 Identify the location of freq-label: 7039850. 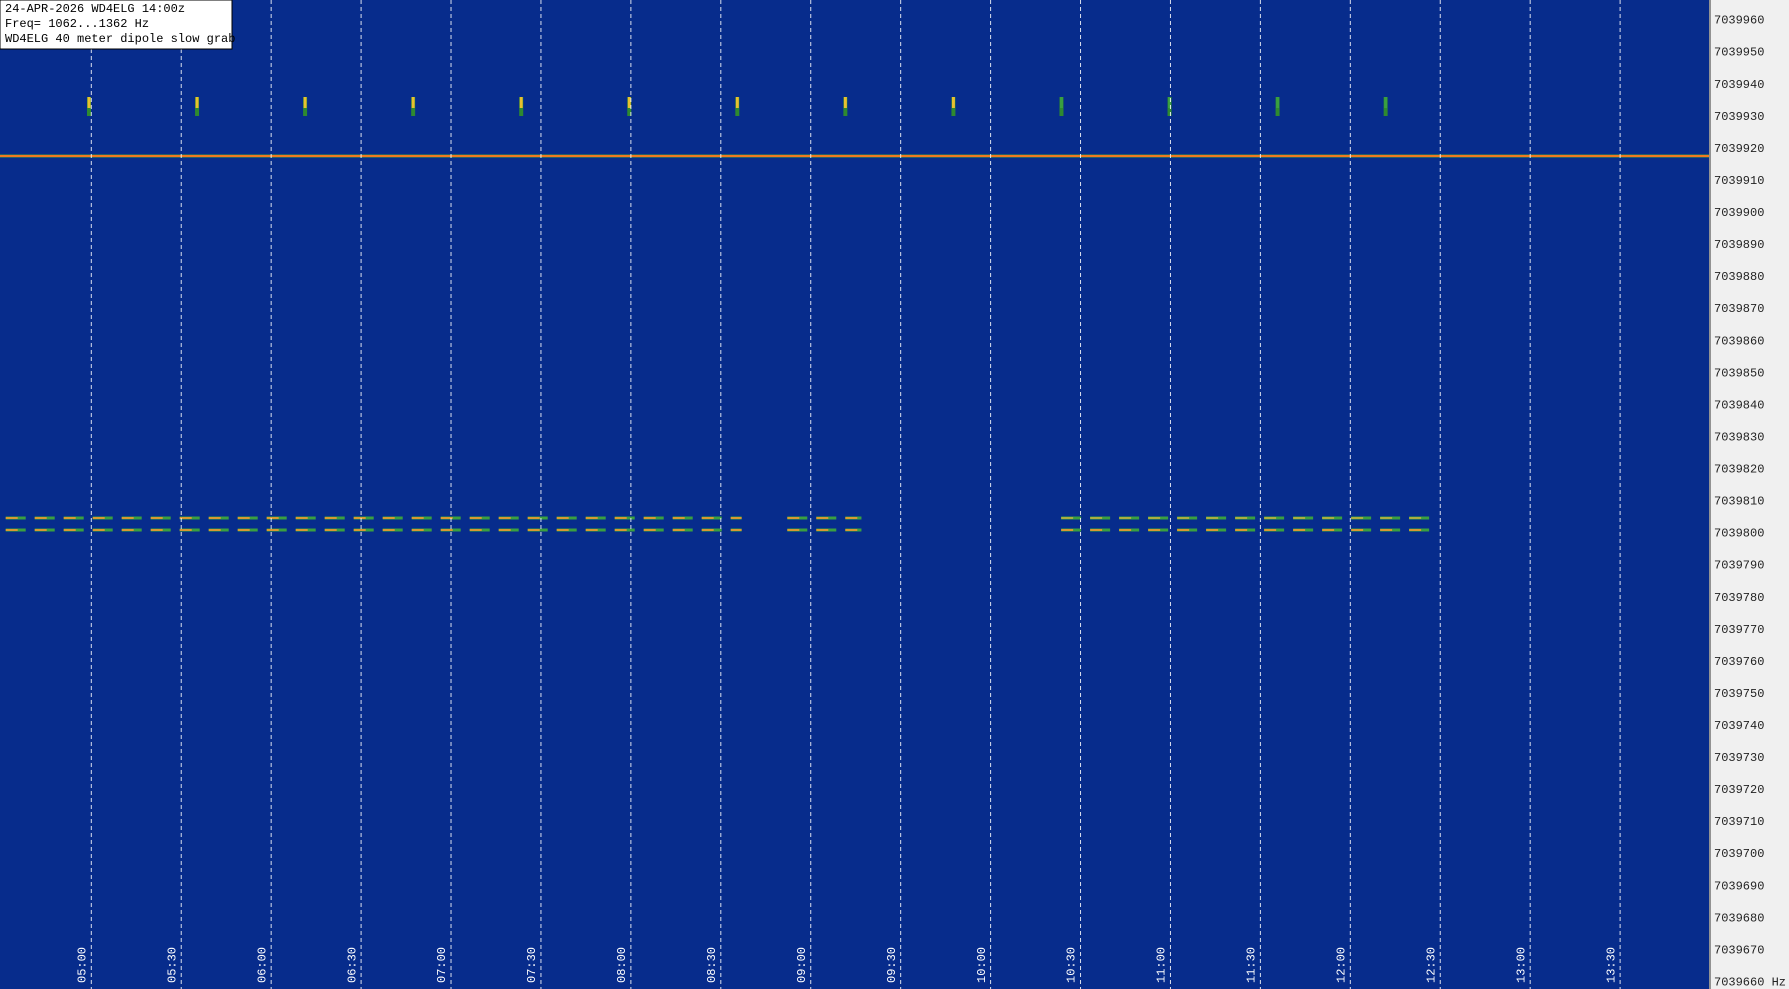
(1739, 373).